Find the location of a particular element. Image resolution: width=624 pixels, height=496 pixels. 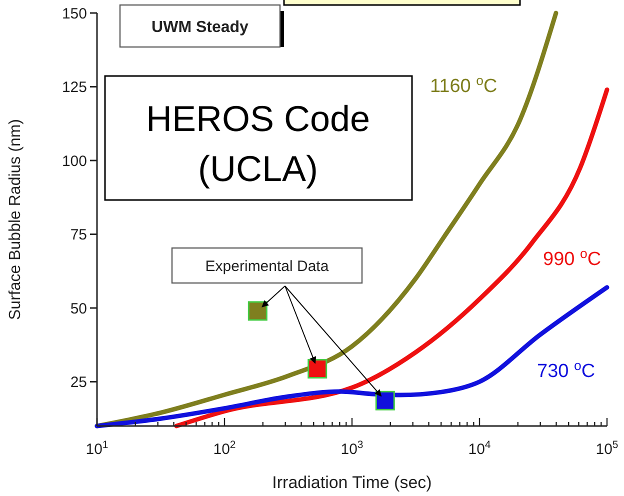

x-tick-label: 10$^{3}$ is located at coordinates (352, 448).